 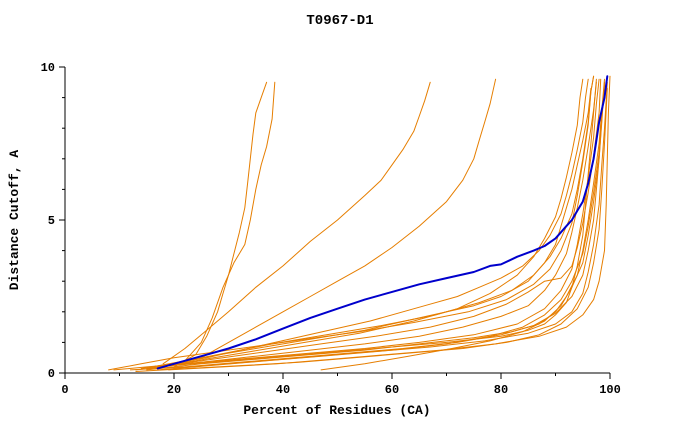 What do you see at coordinates (51, 374) in the screenshot?
I see `y-tick-label: 0` at bounding box center [51, 374].